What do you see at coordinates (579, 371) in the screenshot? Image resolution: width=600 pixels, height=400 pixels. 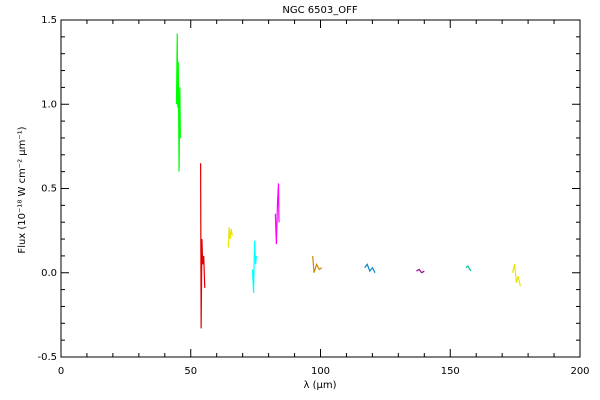 I see `x-tick-label: 200` at bounding box center [579, 371].